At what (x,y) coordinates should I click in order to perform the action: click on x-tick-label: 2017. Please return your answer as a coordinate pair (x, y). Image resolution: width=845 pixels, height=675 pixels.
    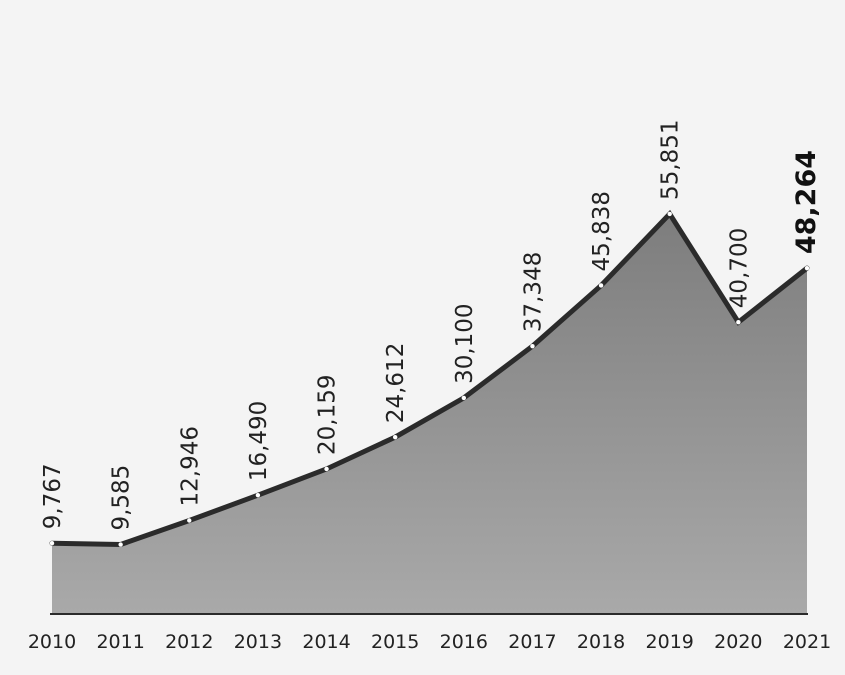
    Looking at the image, I should click on (532, 642).